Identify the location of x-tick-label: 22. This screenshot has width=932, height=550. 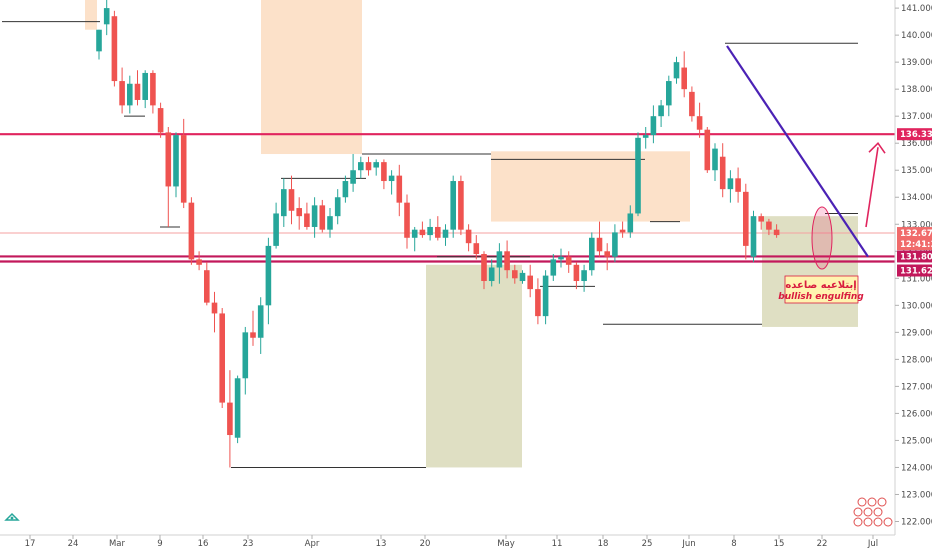
(822, 544).